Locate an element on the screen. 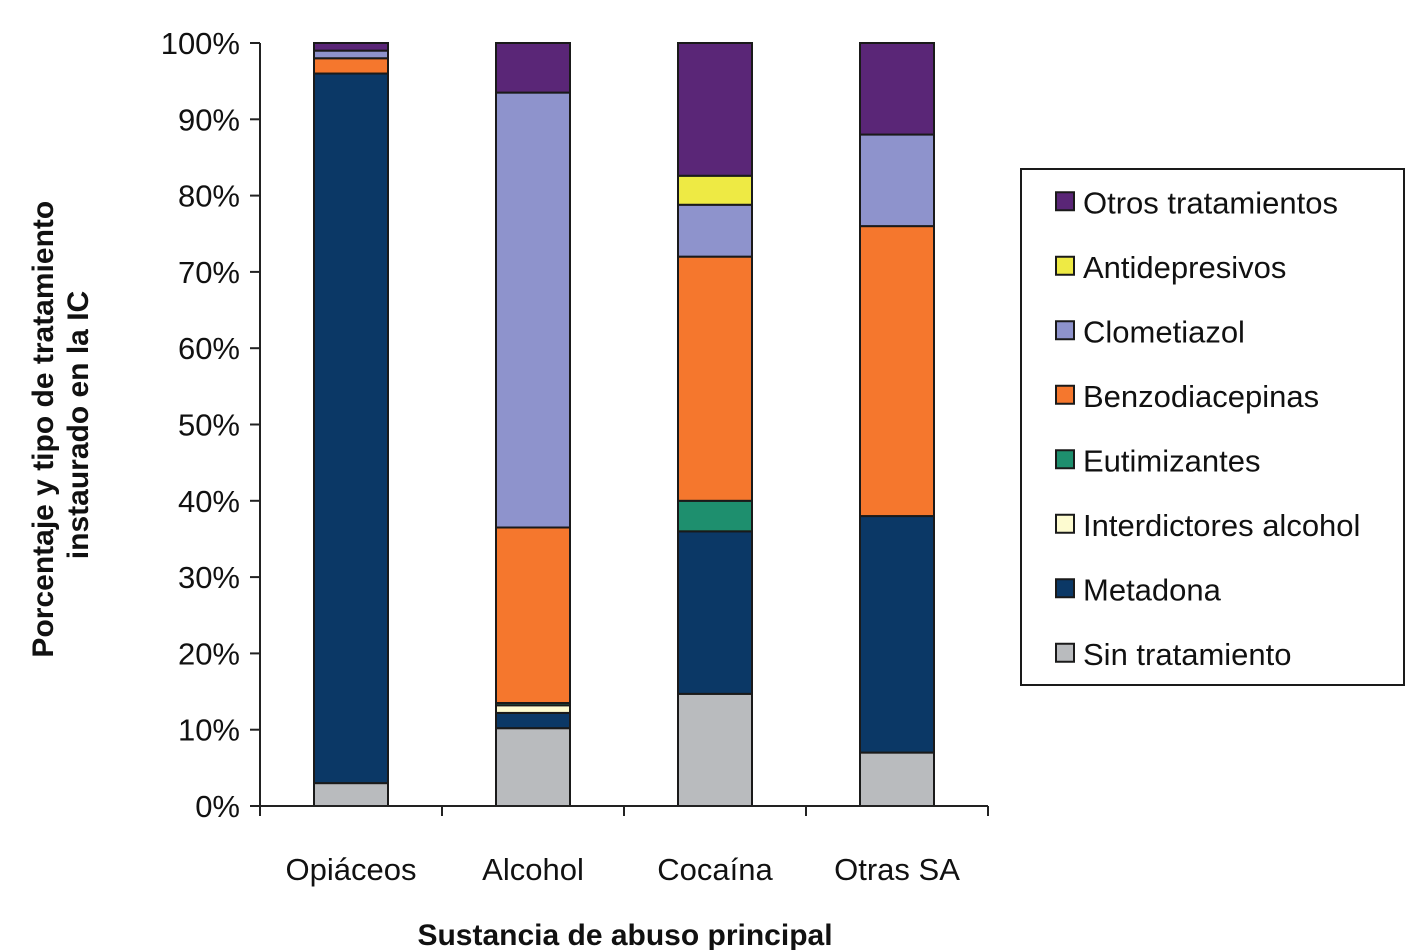  legend-item-interdictores-alcohol: Interdictores alcohol is located at coordinates (1207, 525).